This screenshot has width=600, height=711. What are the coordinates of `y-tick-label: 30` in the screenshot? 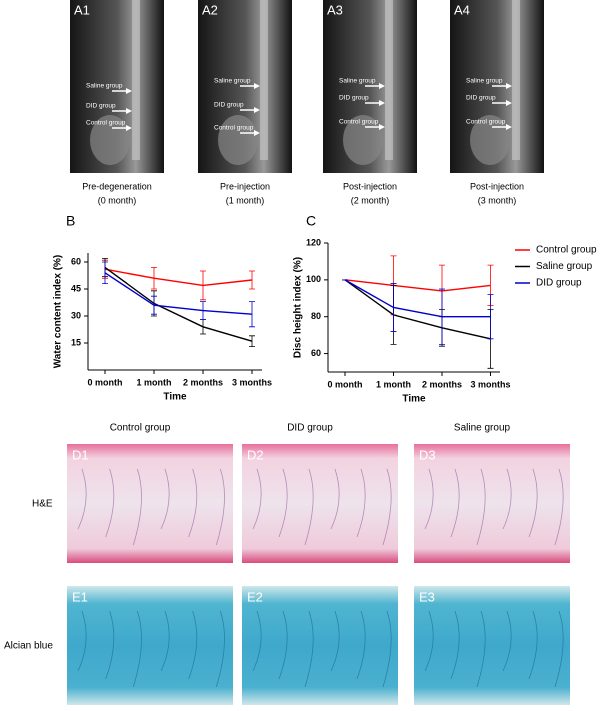 It's located at (76, 315).